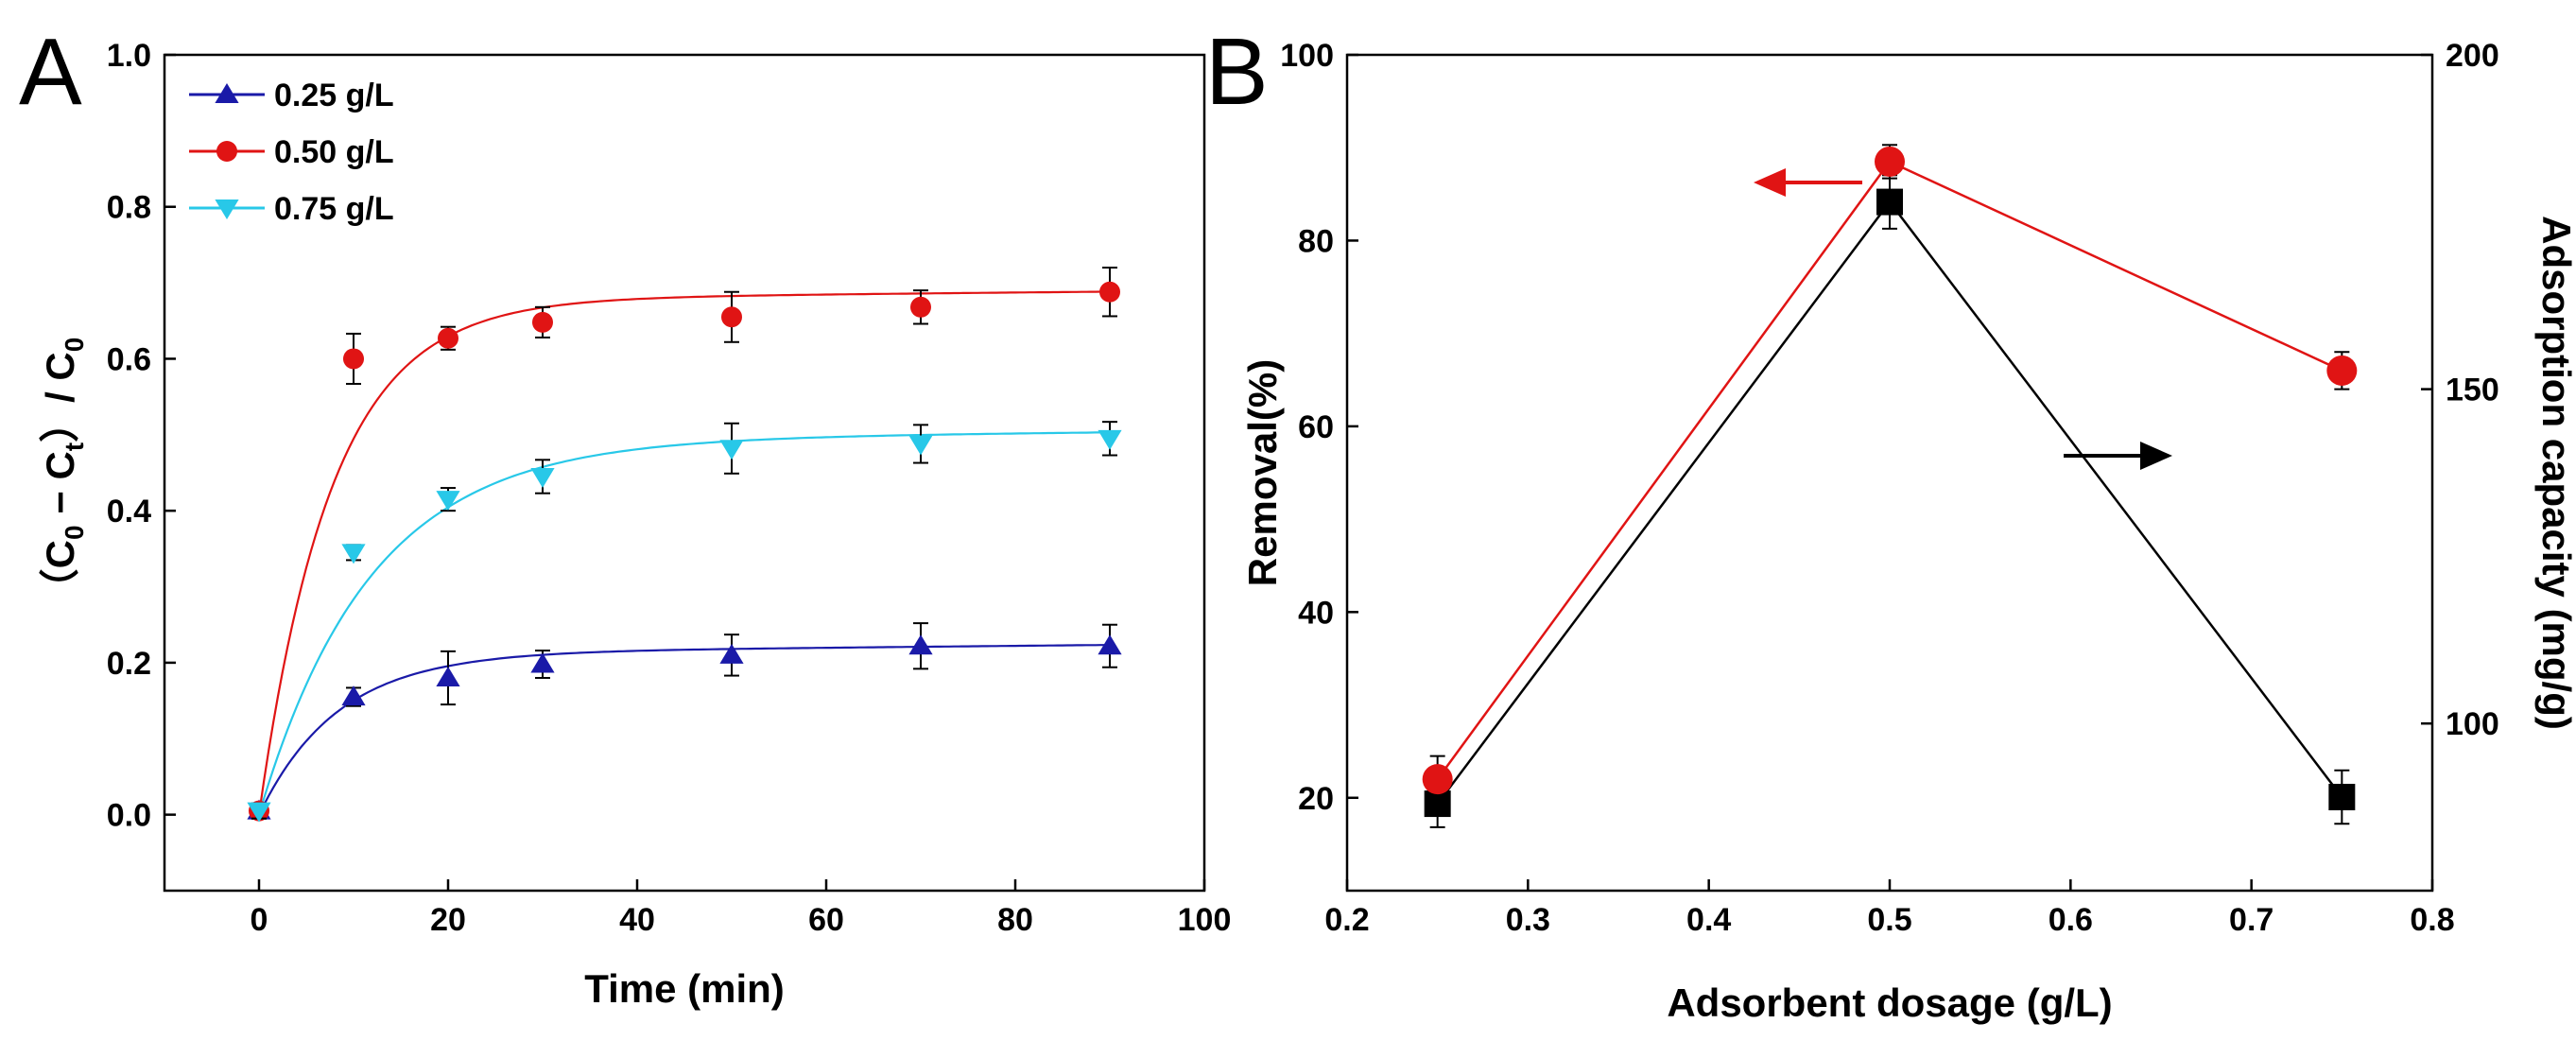  What do you see at coordinates (2472, 724) in the screenshot?
I see `right-y-tick-label: 100` at bounding box center [2472, 724].